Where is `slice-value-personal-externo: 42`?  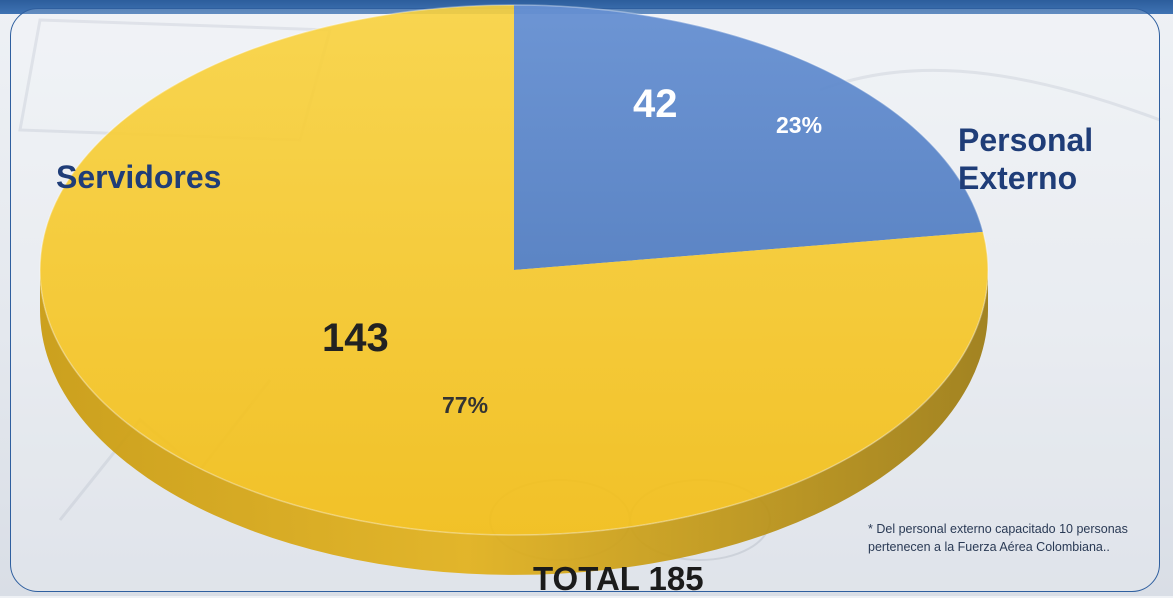
slice-value-personal-externo: 42 is located at coordinates (655, 104).